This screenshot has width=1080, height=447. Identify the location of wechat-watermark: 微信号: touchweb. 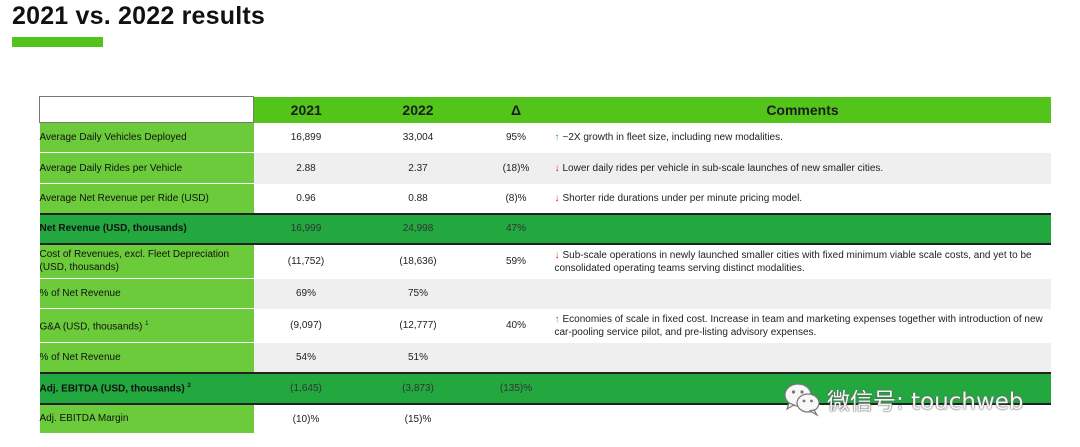
(903, 399).